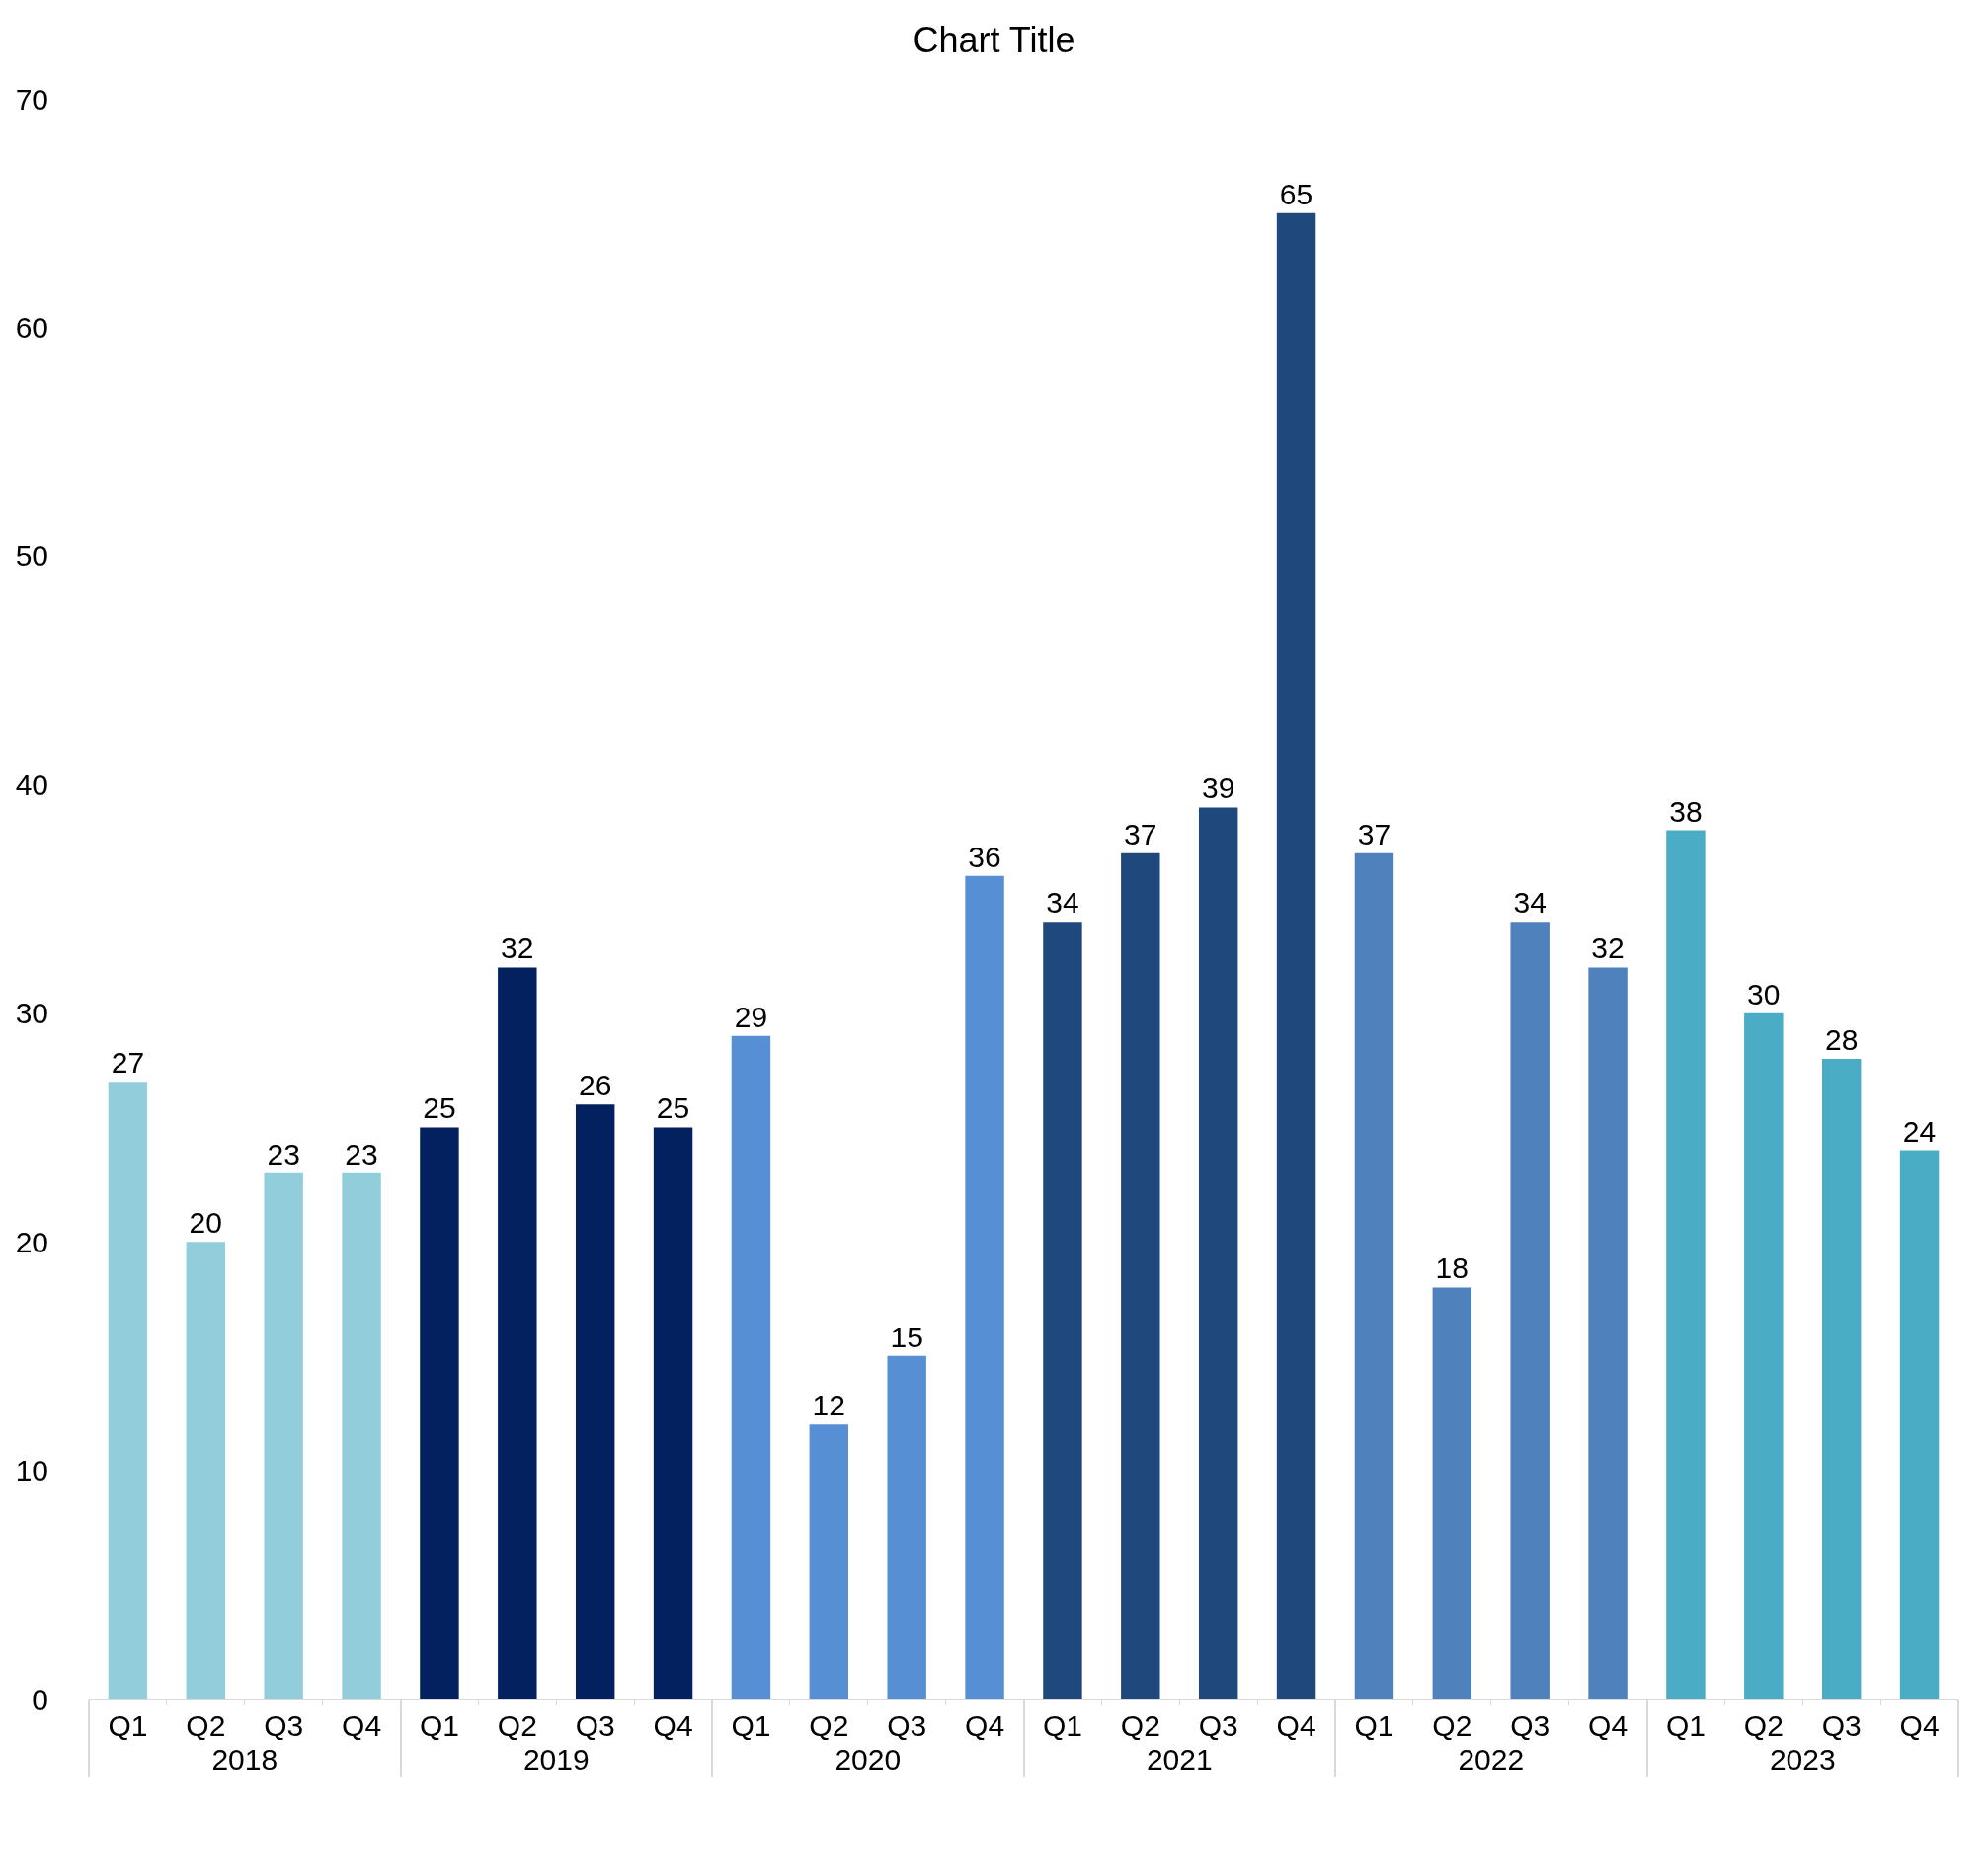 Image resolution: width=1988 pixels, height=1857 pixels. What do you see at coordinates (31, 99) in the screenshot?
I see `y-tick-label: 70` at bounding box center [31, 99].